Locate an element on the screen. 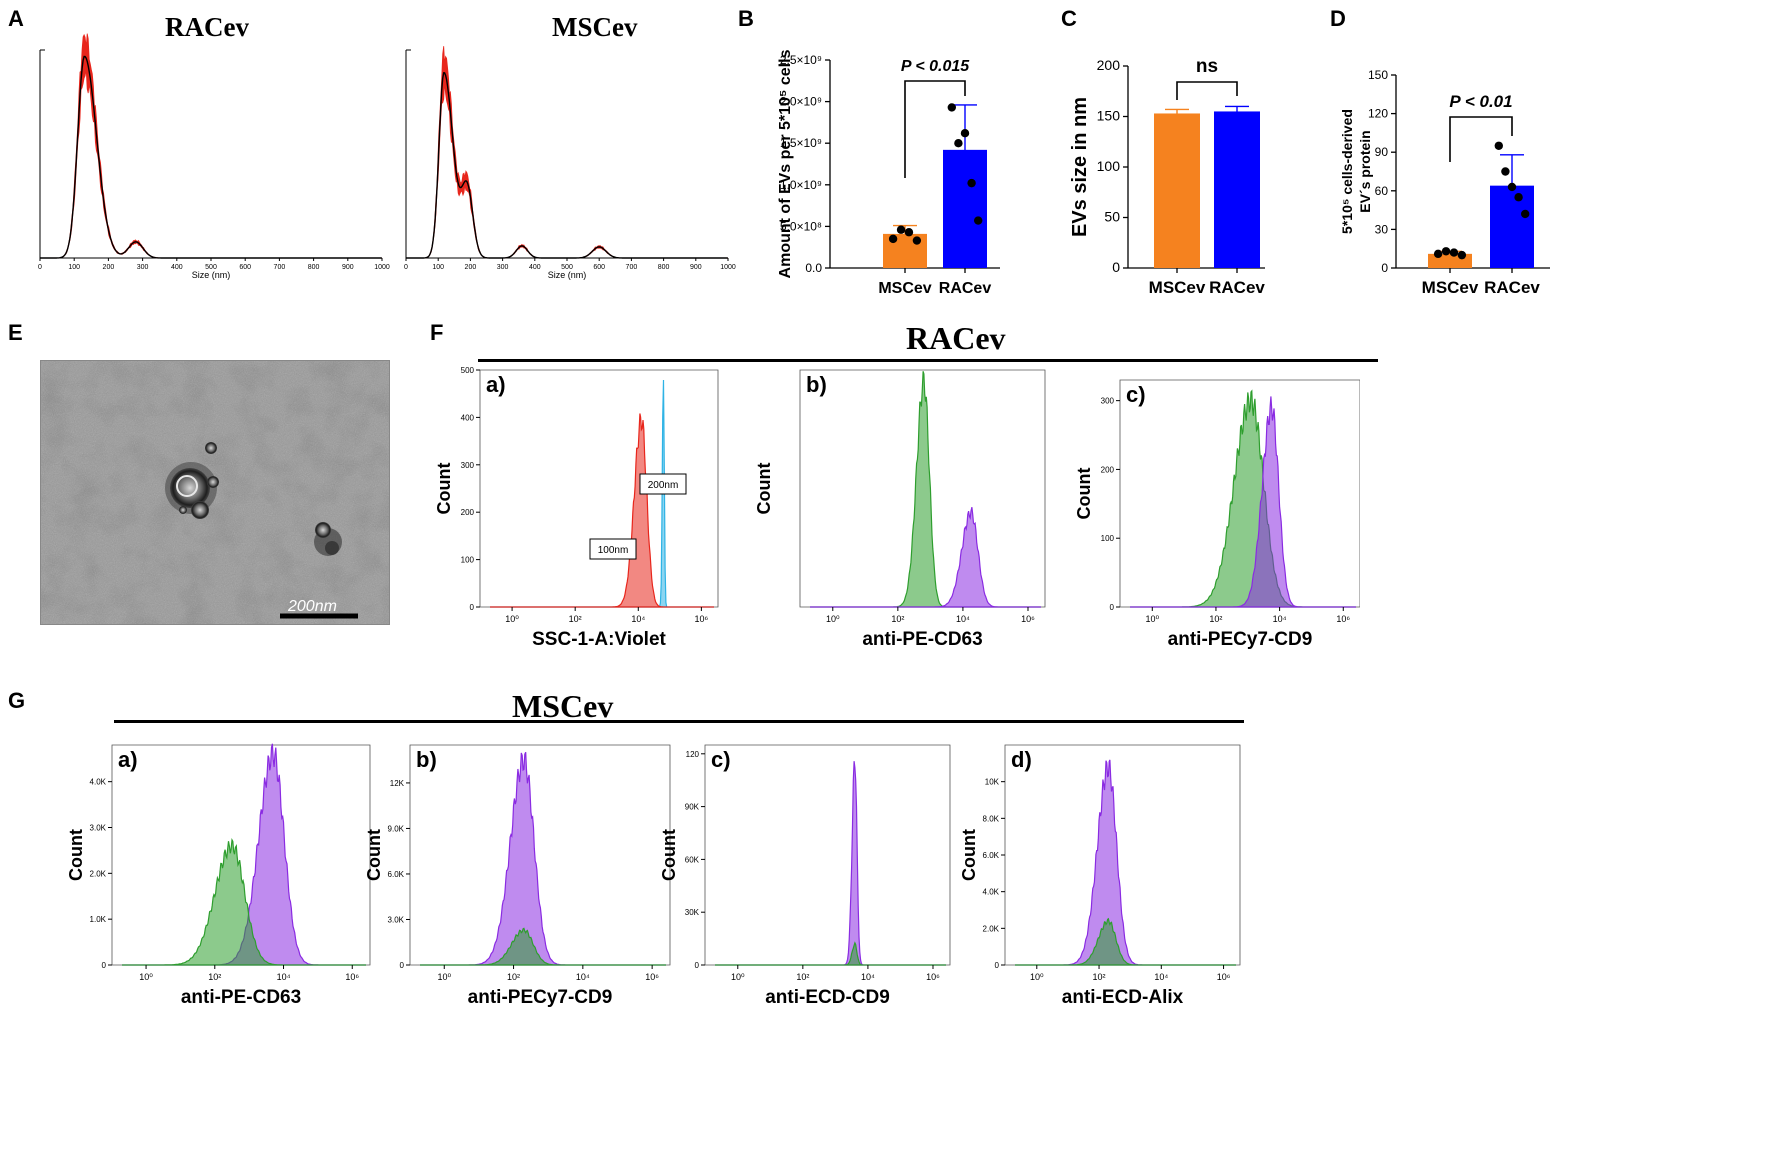 The height and width of the screenshot is (1169, 1772). nta-x-label: Size (nm) is located at coordinates (211, 275).